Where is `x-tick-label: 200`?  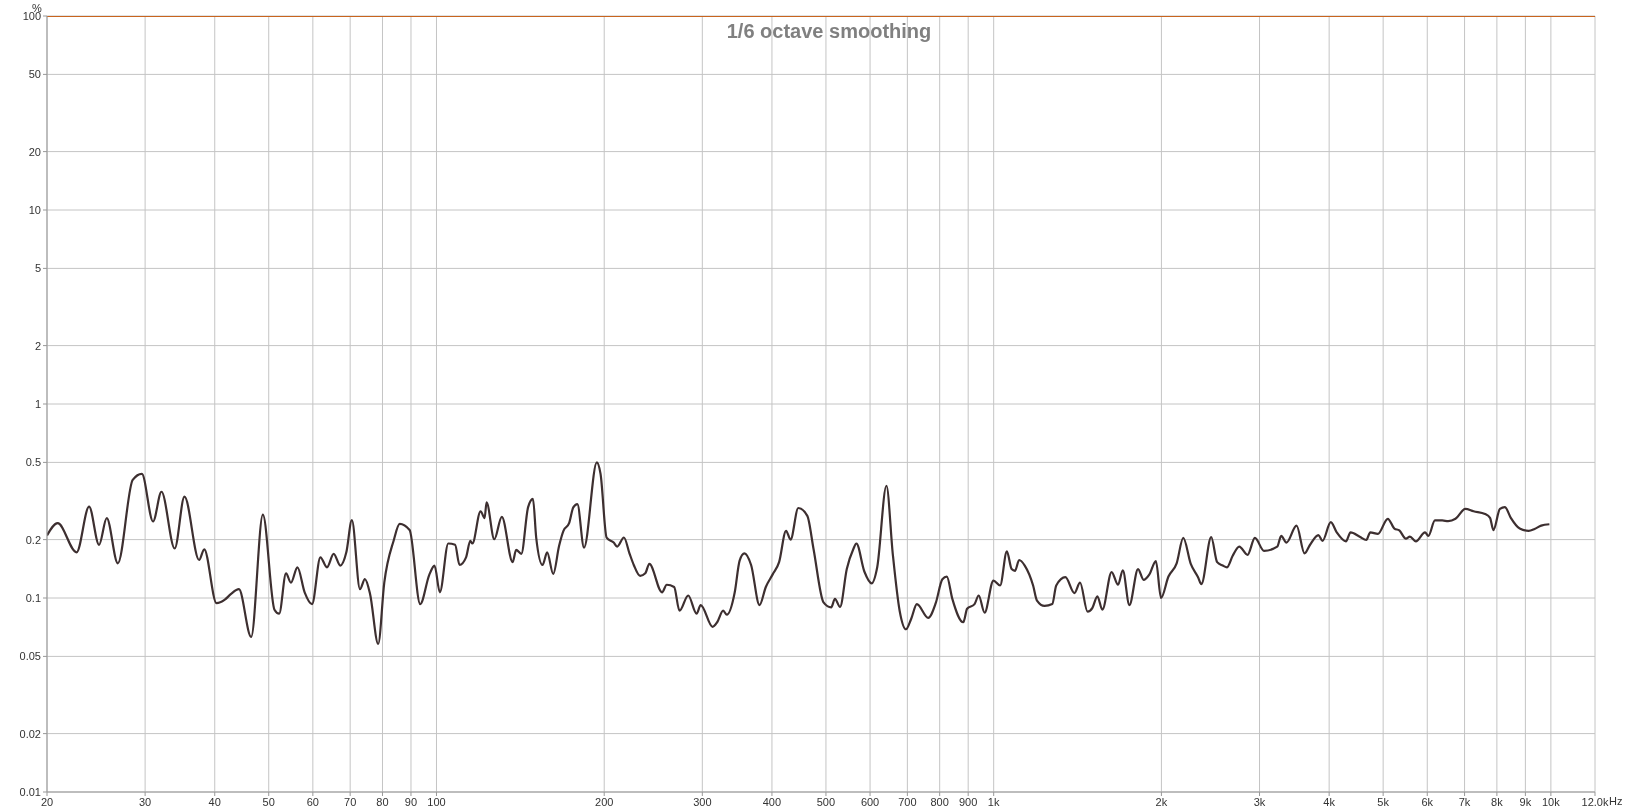
x-tick-label: 200 is located at coordinates (604, 801).